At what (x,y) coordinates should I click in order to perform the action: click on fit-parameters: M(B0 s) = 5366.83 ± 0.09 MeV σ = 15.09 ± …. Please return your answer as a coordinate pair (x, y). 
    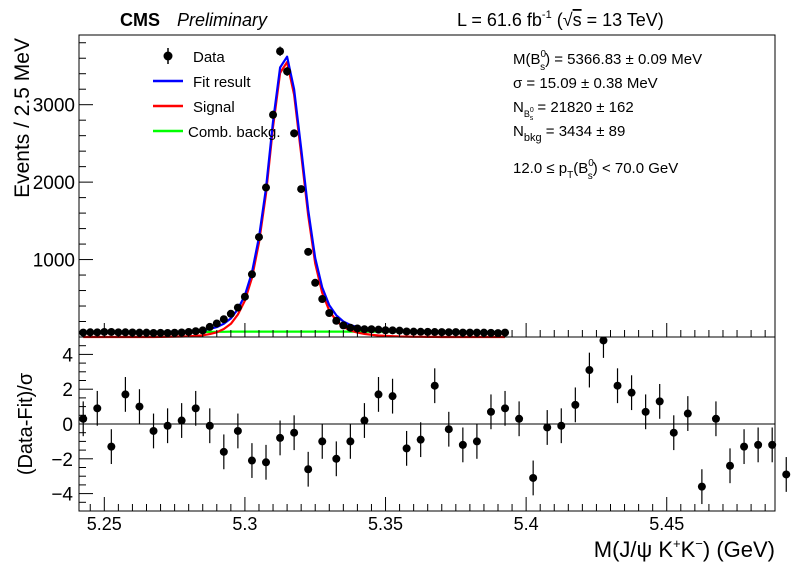
    Looking at the image, I should click on (607, 115).